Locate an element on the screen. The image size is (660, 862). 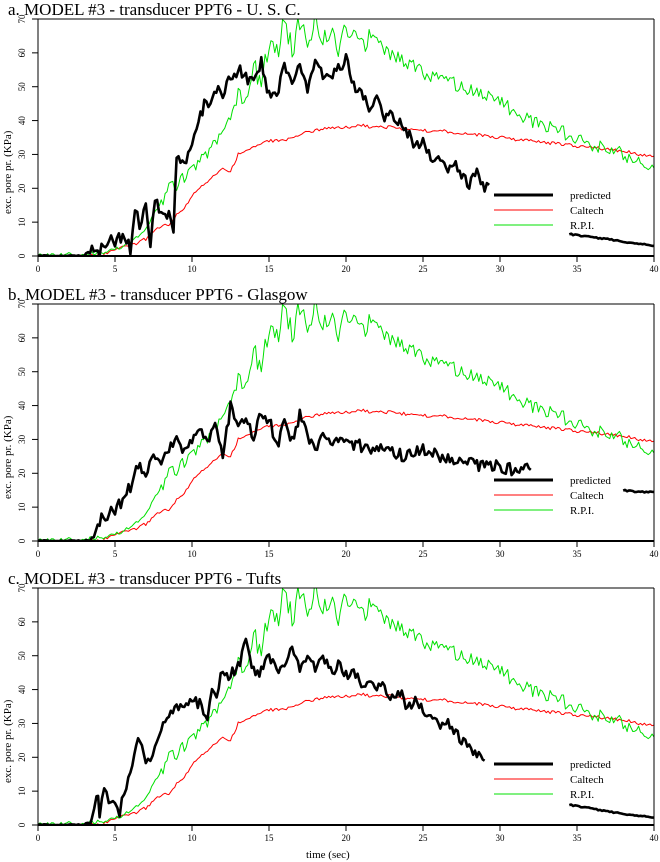
chart-title-a: a. MODEL #3 - transducer PPT6 - U. S. C. is located at coordinates (154, 9).